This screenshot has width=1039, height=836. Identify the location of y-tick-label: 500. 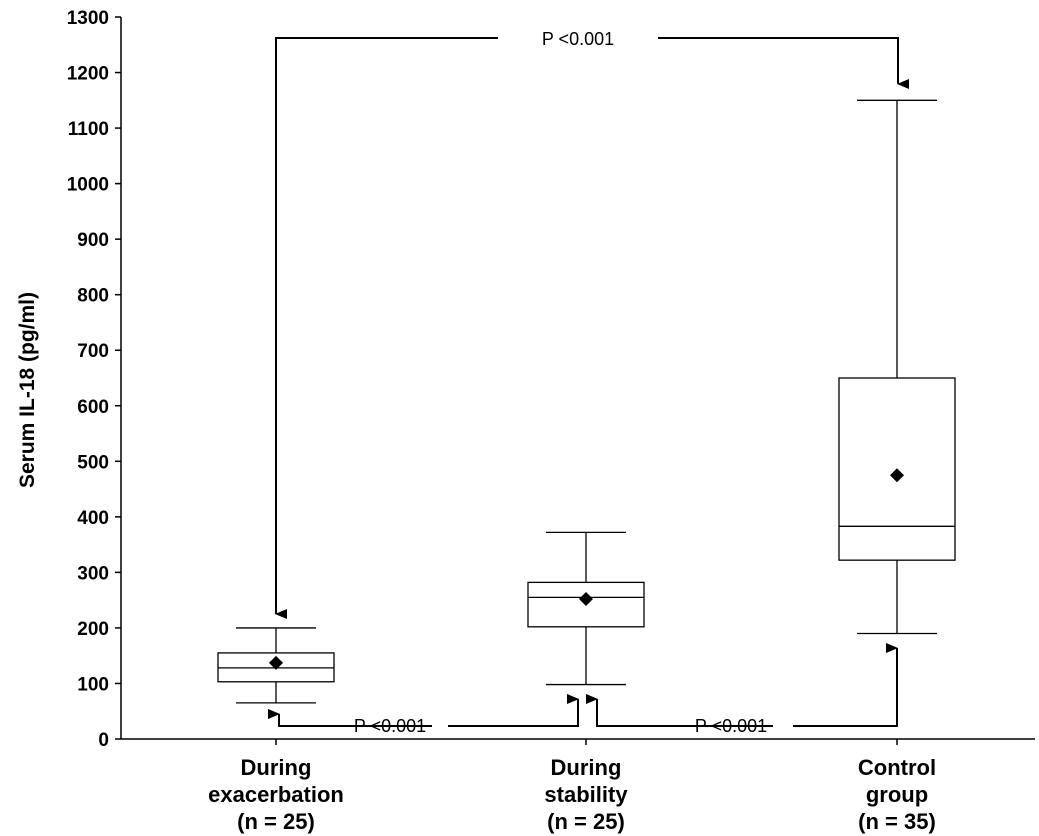
(93, 462).